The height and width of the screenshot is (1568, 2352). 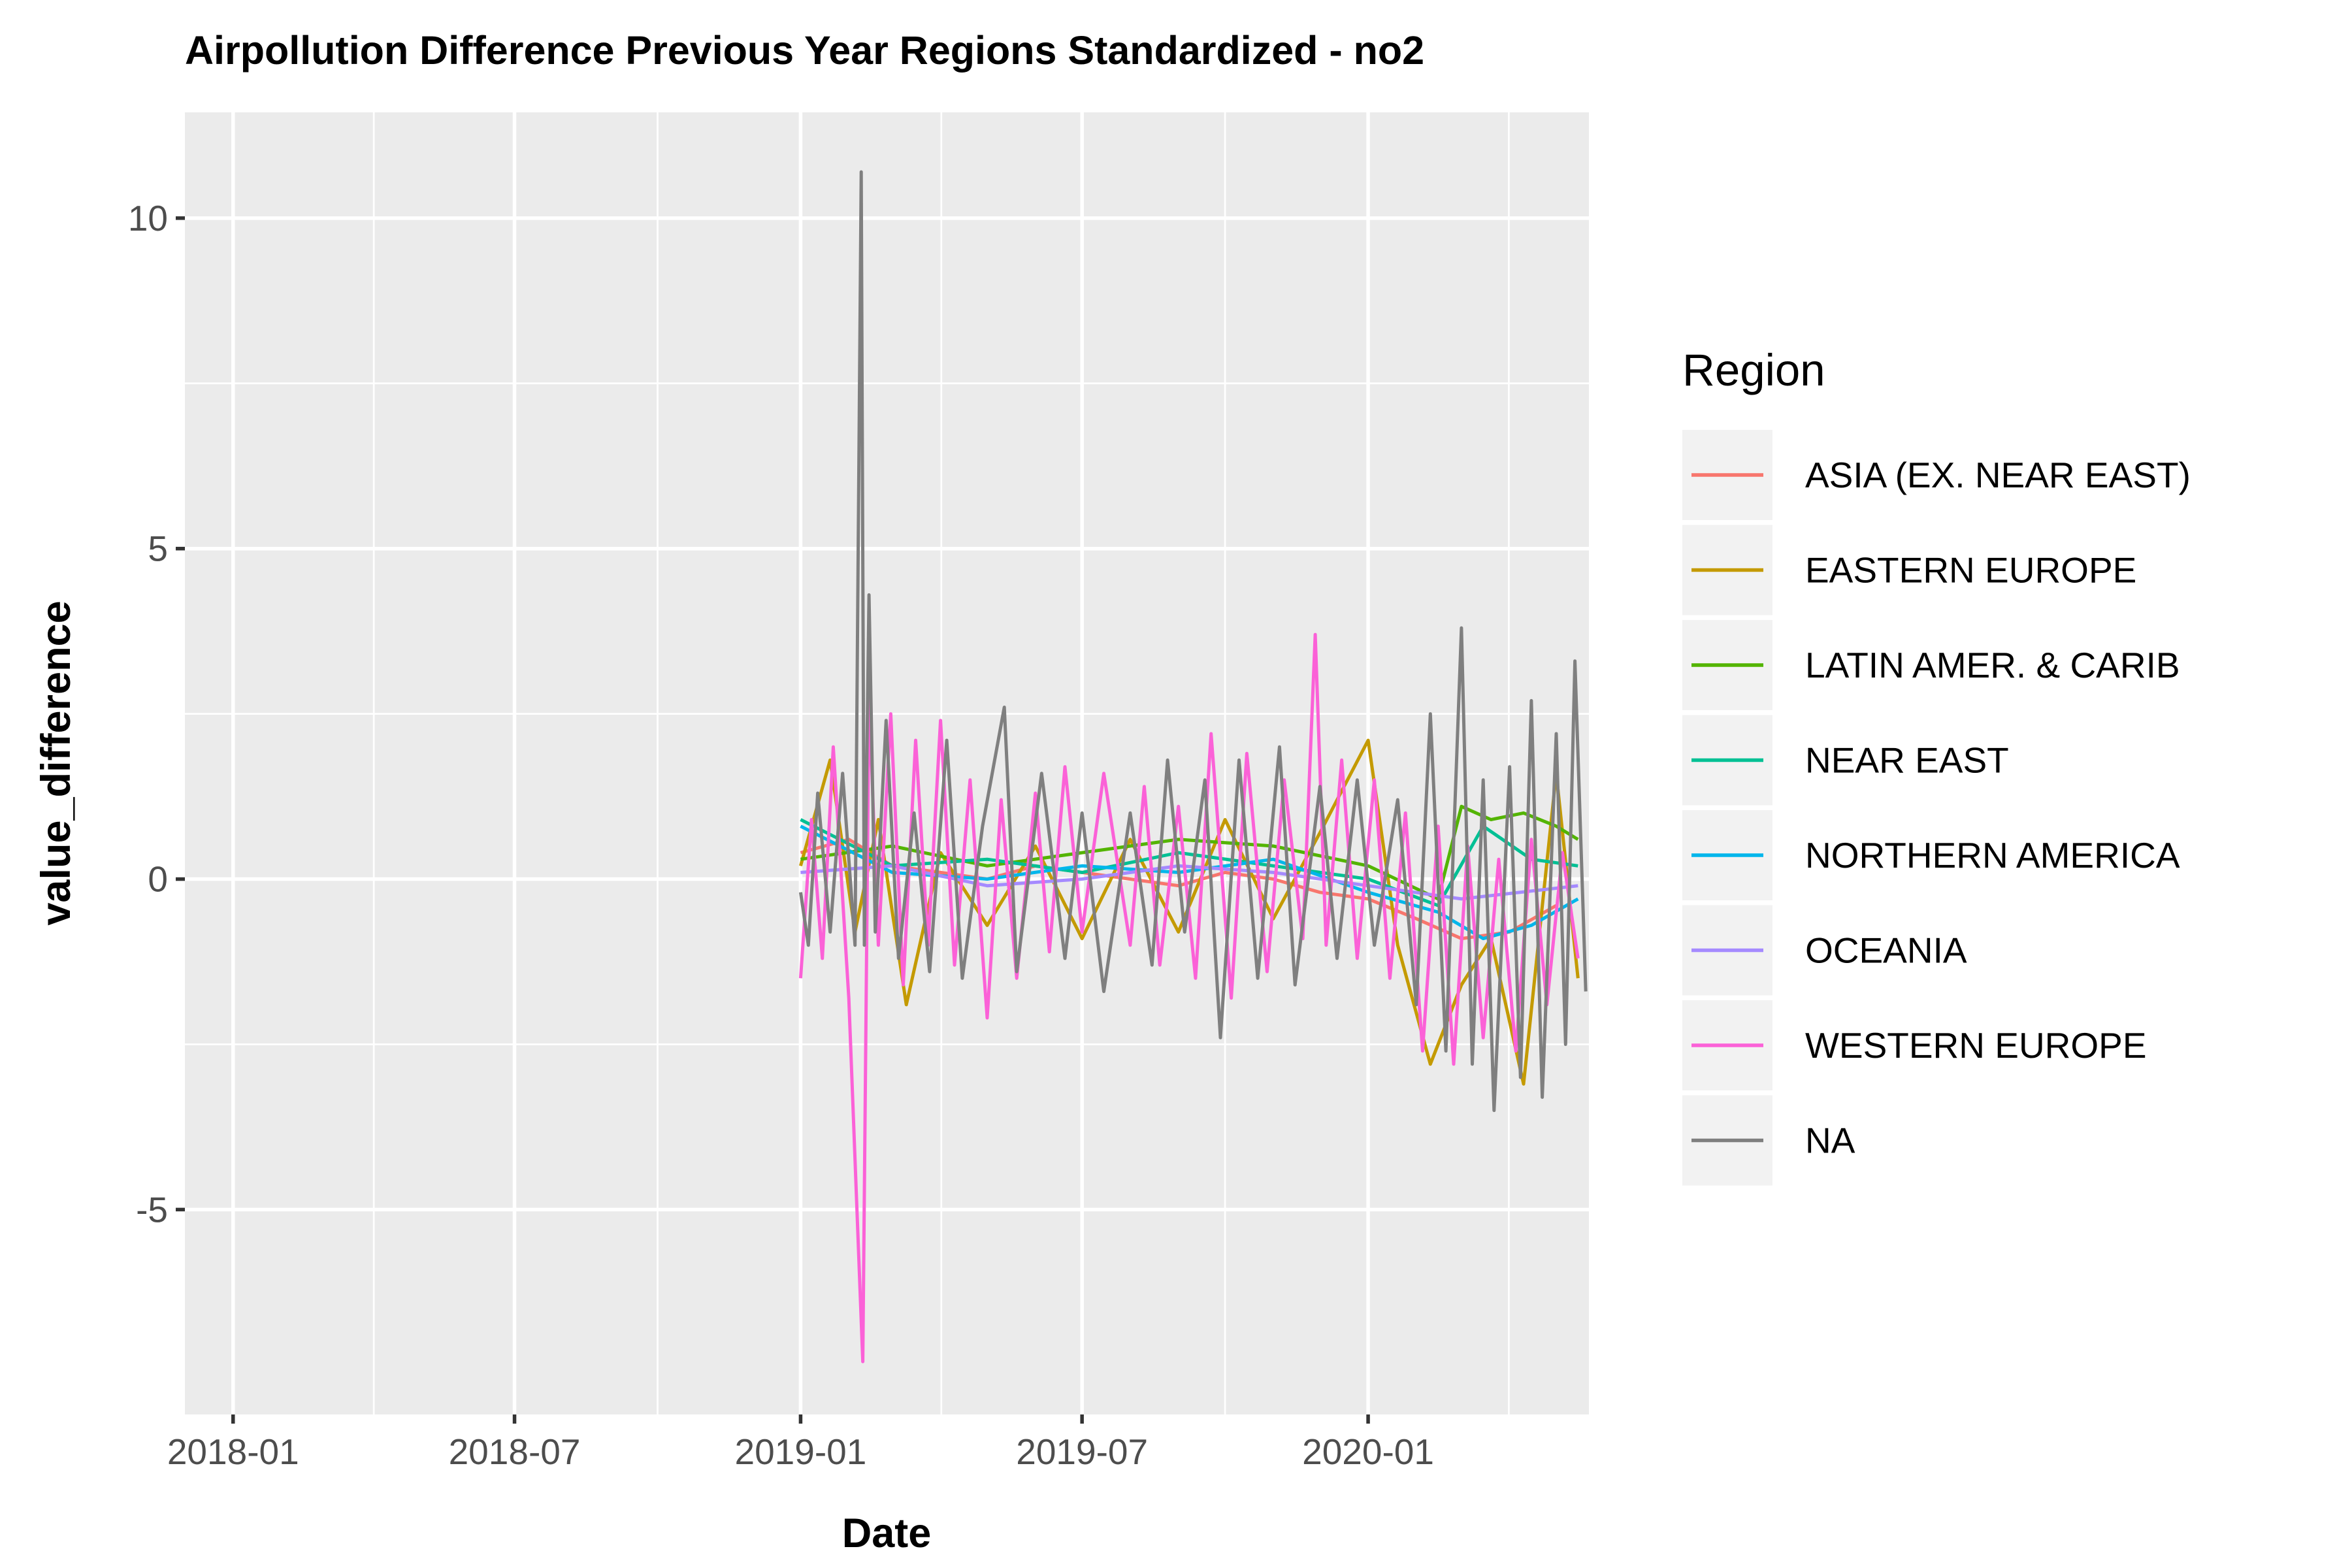 I want to click on y-tick-label: 0, so click(x=158, y=879).